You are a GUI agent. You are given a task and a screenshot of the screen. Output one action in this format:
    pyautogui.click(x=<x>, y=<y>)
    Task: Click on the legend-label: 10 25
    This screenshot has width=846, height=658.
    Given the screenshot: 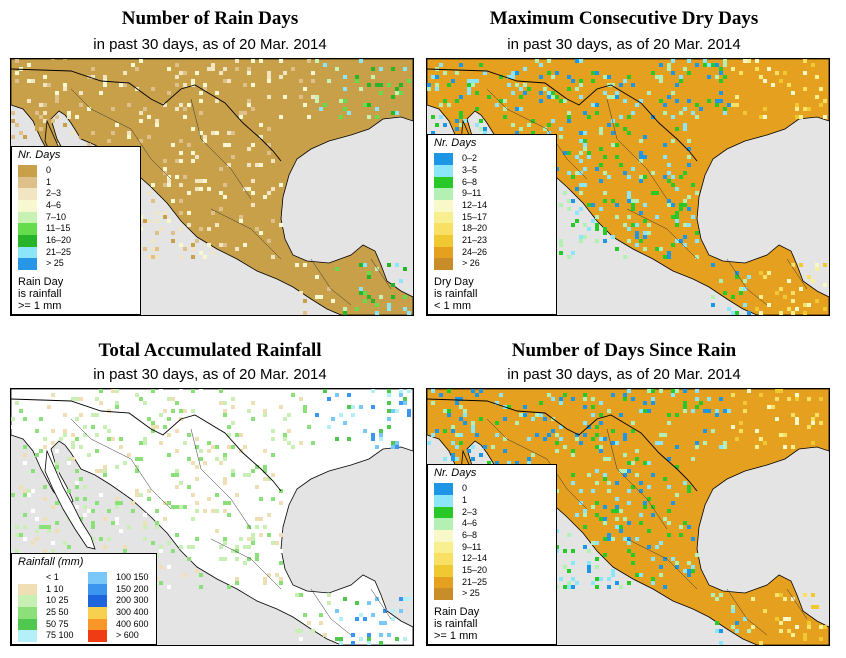 What is the action you would take?
    pyautogui.click(x=57, y=600)
    